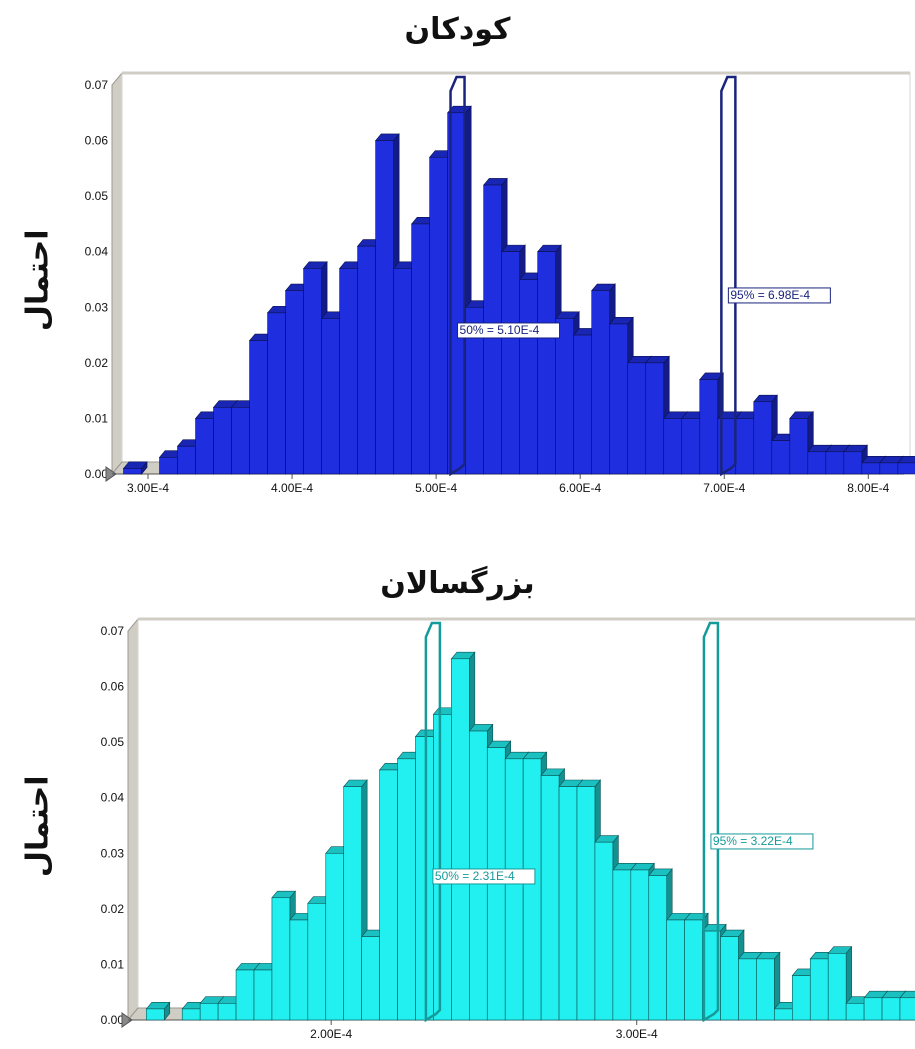 Image resolution: width=915 pixels, height=1049 pixels. Describe the element at coordinates (724, 488) in the screenshot. I see `x-tick-label: 7.00E-4` at that location.